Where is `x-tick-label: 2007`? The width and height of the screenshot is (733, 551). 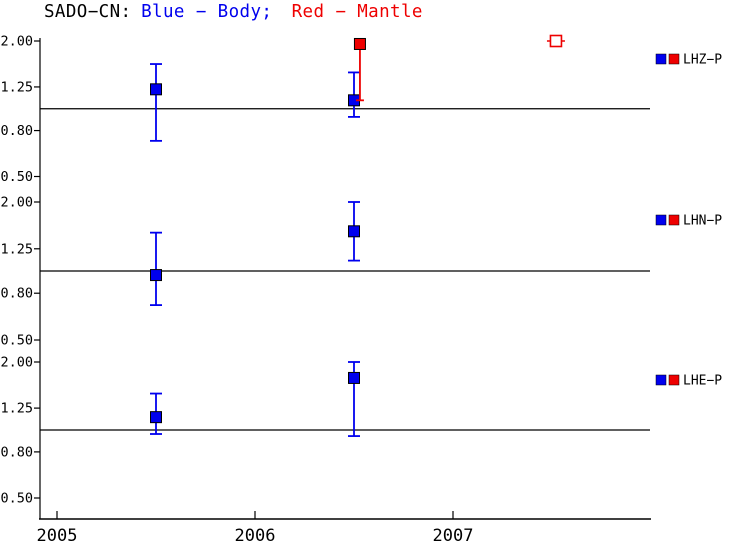
x-tick-label: 2007 is located at coordinates (453, 536).